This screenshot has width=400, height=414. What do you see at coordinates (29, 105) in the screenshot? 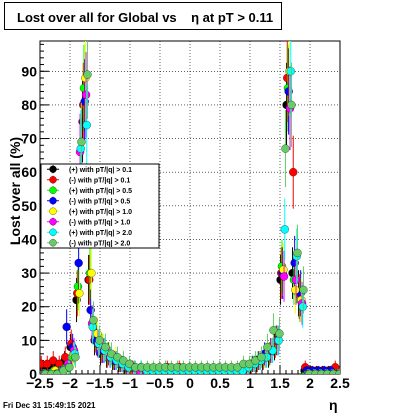
I see `y-tick-label: 80` at bounding box center [29, 105].